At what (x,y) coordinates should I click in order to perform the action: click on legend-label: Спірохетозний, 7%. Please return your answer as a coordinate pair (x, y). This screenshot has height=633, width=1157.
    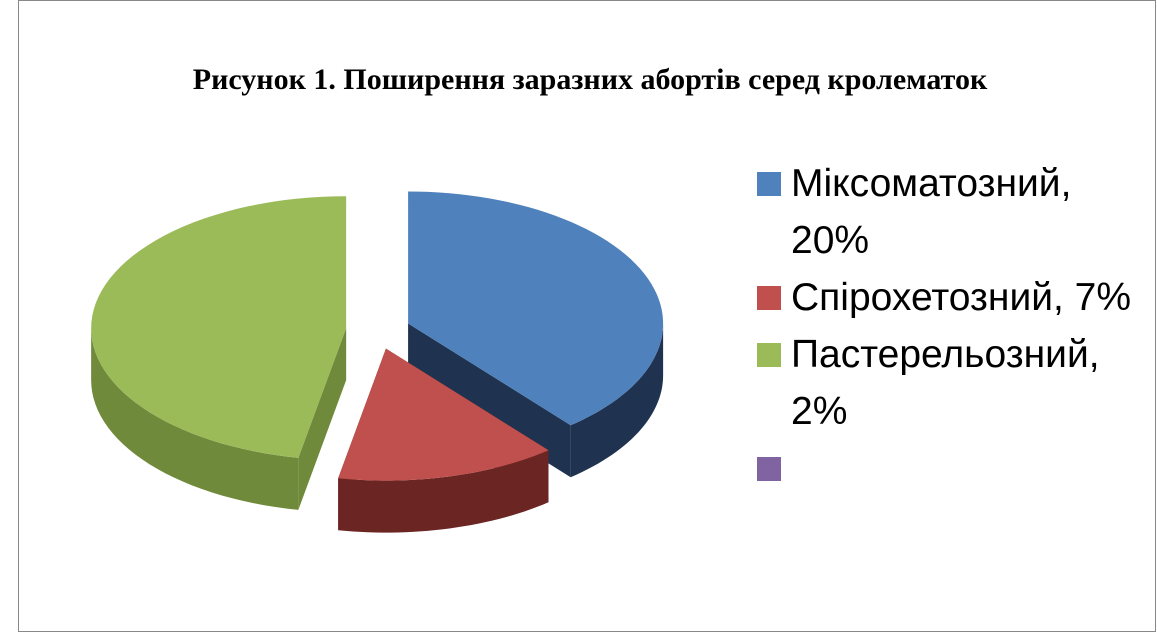
    Looking at the image, I should click on (961, 297).